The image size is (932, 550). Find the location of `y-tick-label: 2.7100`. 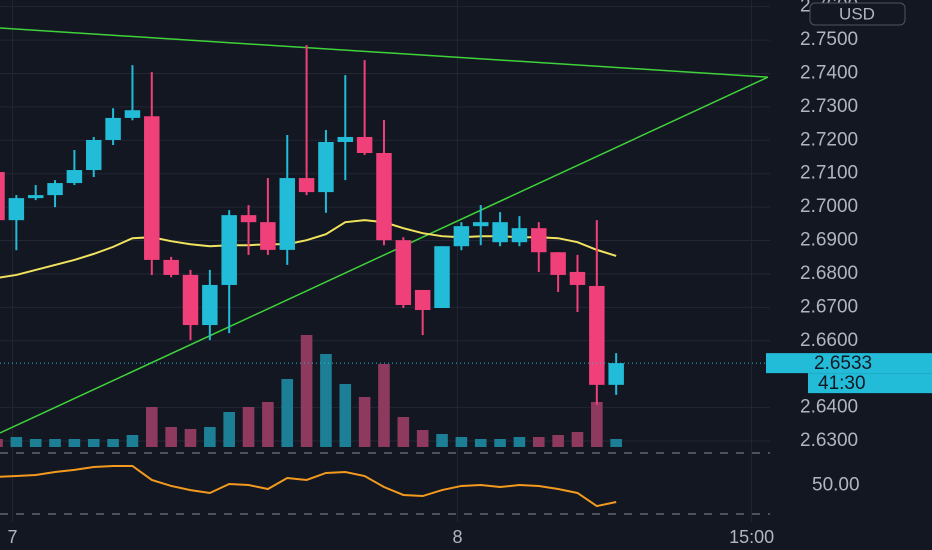

y-tick-label: 2.7100 is located at coordinates (829, 173).